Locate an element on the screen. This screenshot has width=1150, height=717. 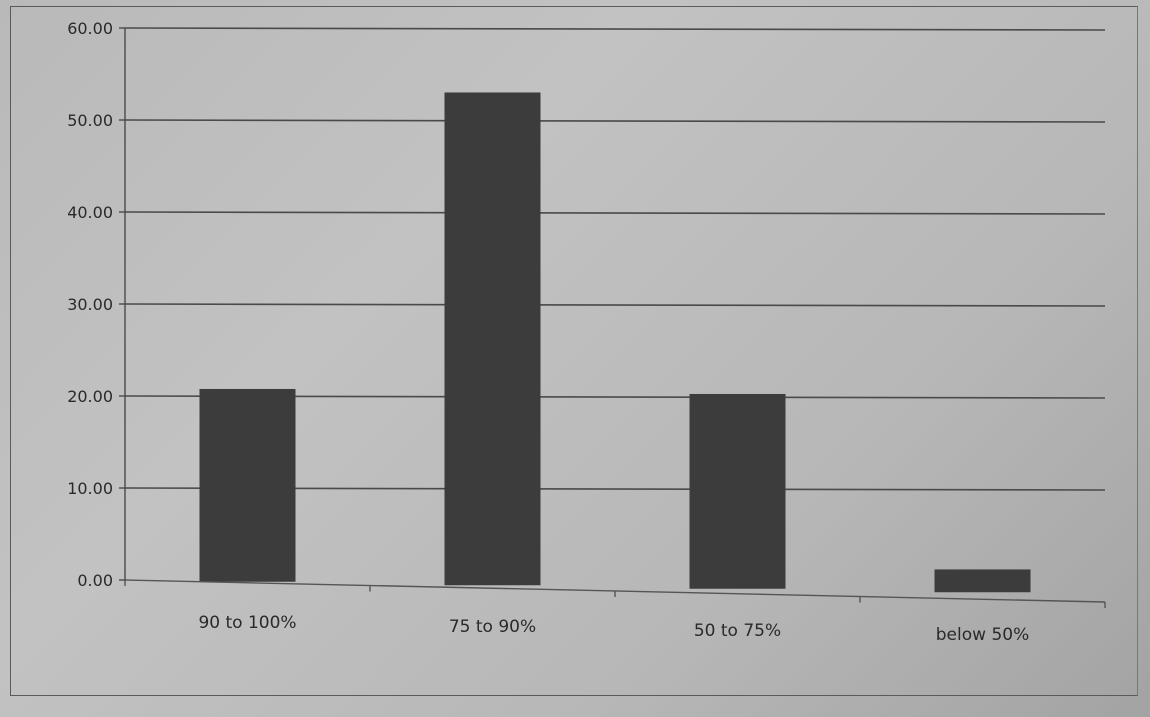
y-tick-label: 10.00 is located at coordinates (90, 488).